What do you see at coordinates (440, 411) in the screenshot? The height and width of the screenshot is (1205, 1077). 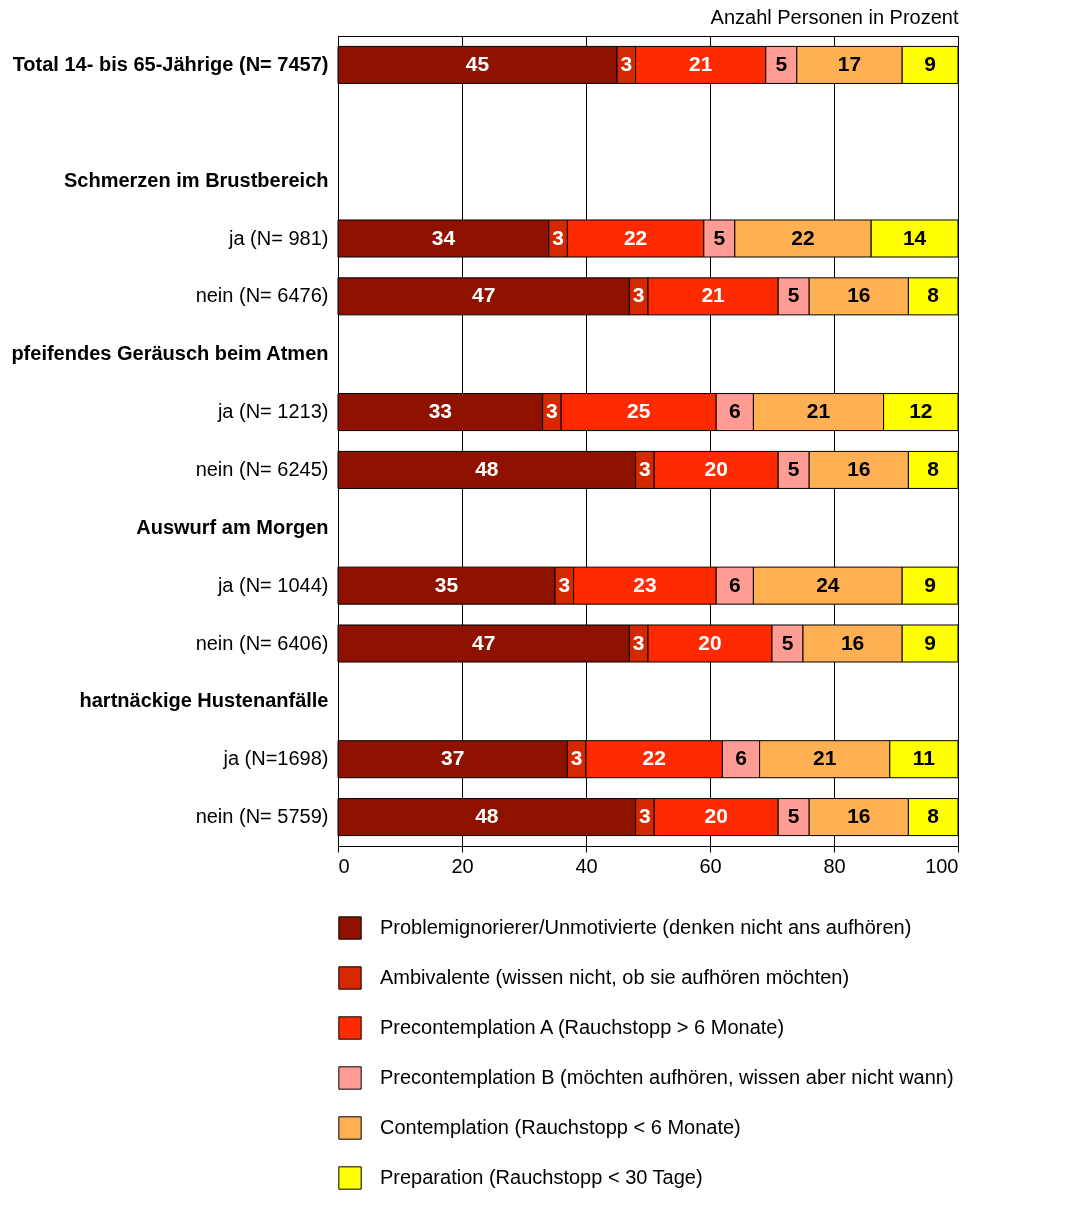 I see `data-label: 33` at bounding box center [440, 411].